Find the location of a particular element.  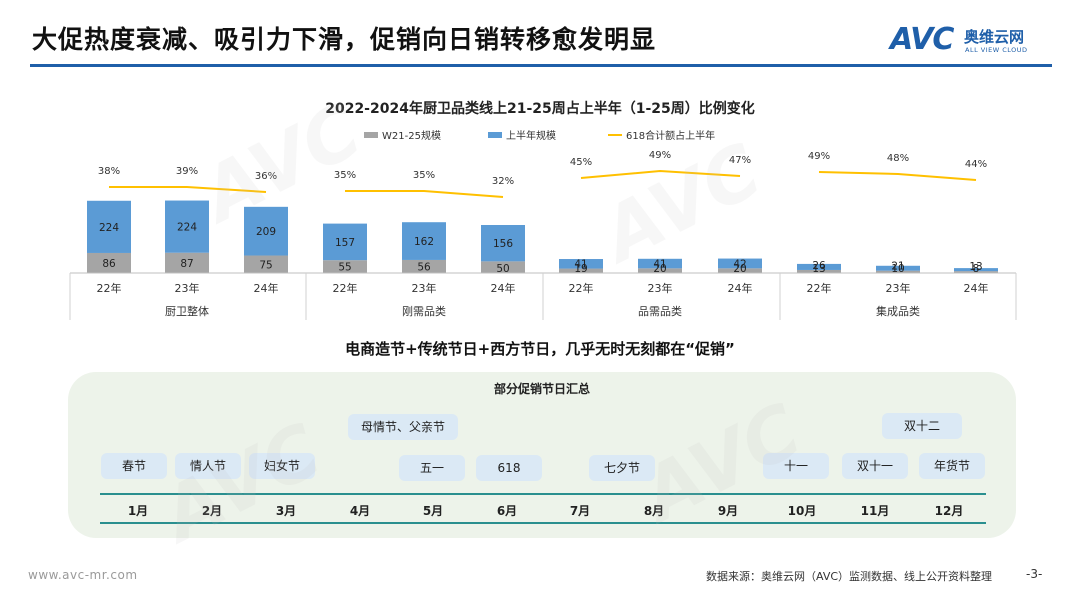

holiday-womens-day: 妇女节 is located at coordinates (282, 466).